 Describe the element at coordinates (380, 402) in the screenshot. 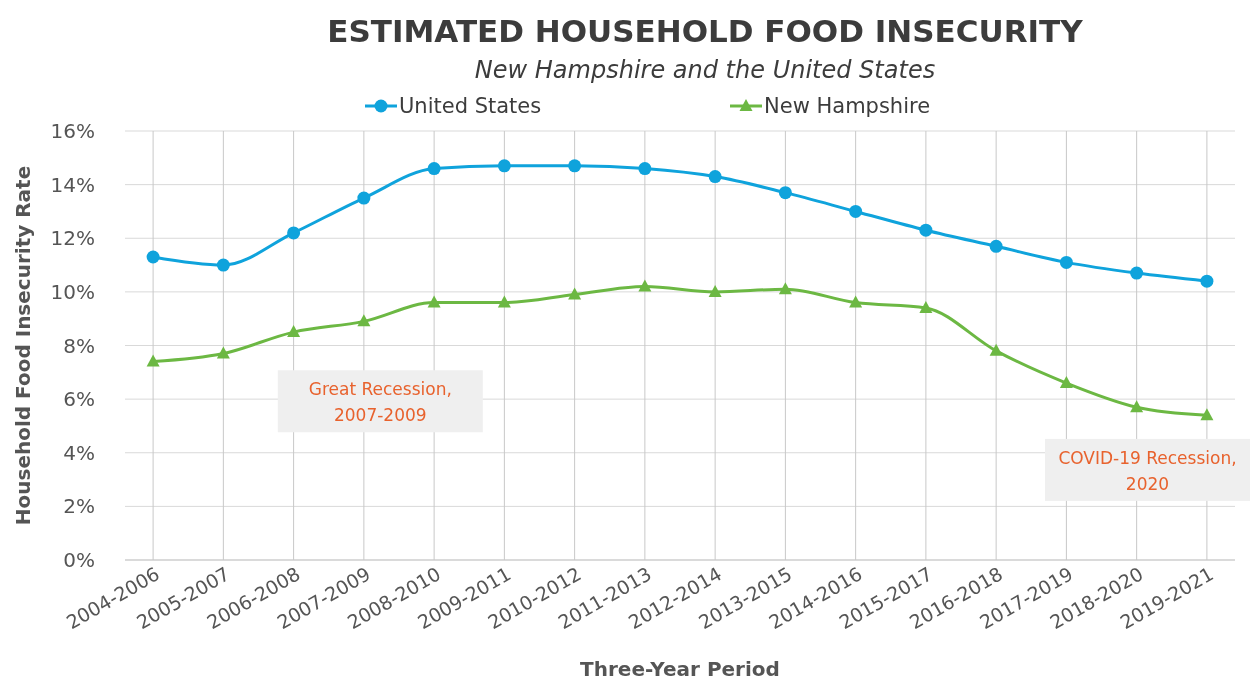

I see `annotation: Great Recession, 2007-2009` at that location.